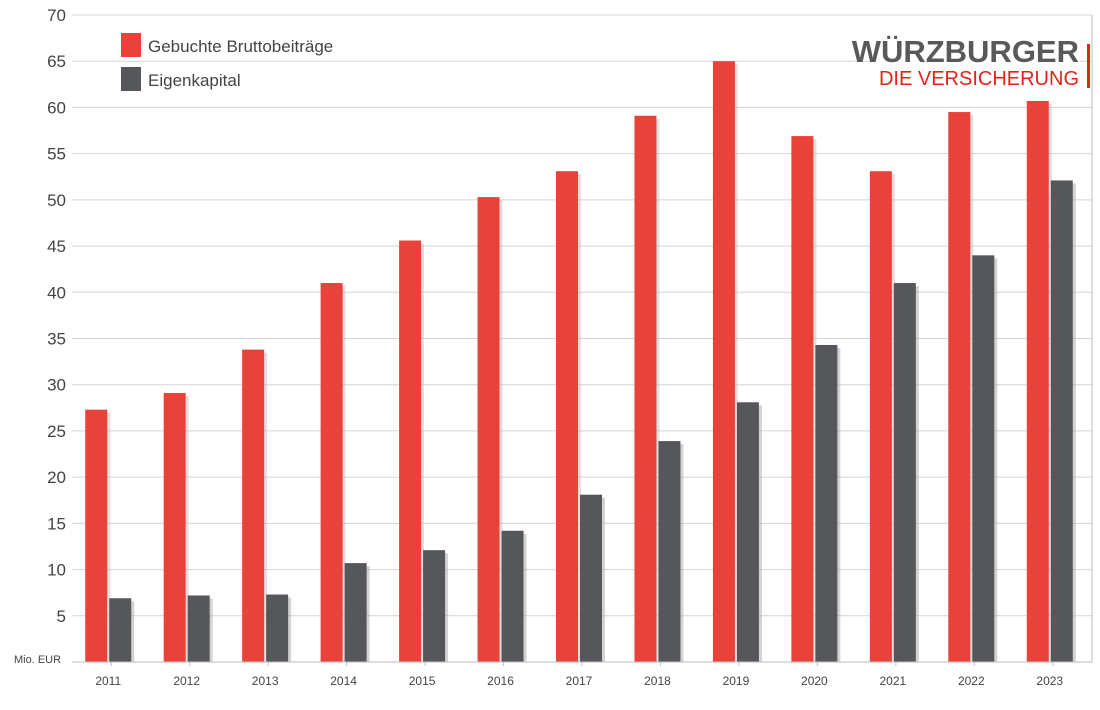  I want to click on logo-tagline: DIE VERSICHERUNG, so click(979, 79).